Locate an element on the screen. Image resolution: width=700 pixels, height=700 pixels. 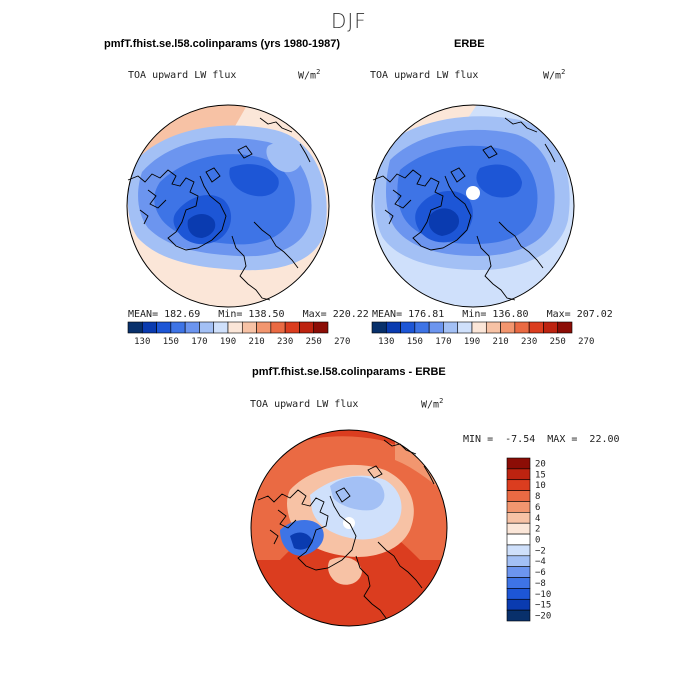
colorbar3-tick-label: −10 is located at coordinates (543, 595).